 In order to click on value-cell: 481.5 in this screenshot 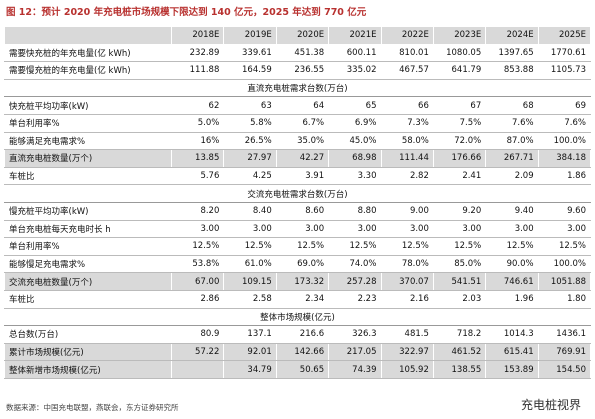, I will do `click(407, 334)`.